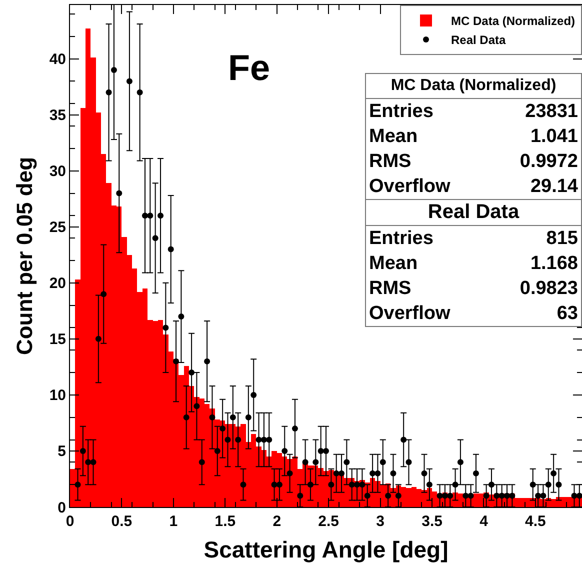 This screenshot has width=582, height=567. I want to click on y-tick-label: 0, so click(62, 507).